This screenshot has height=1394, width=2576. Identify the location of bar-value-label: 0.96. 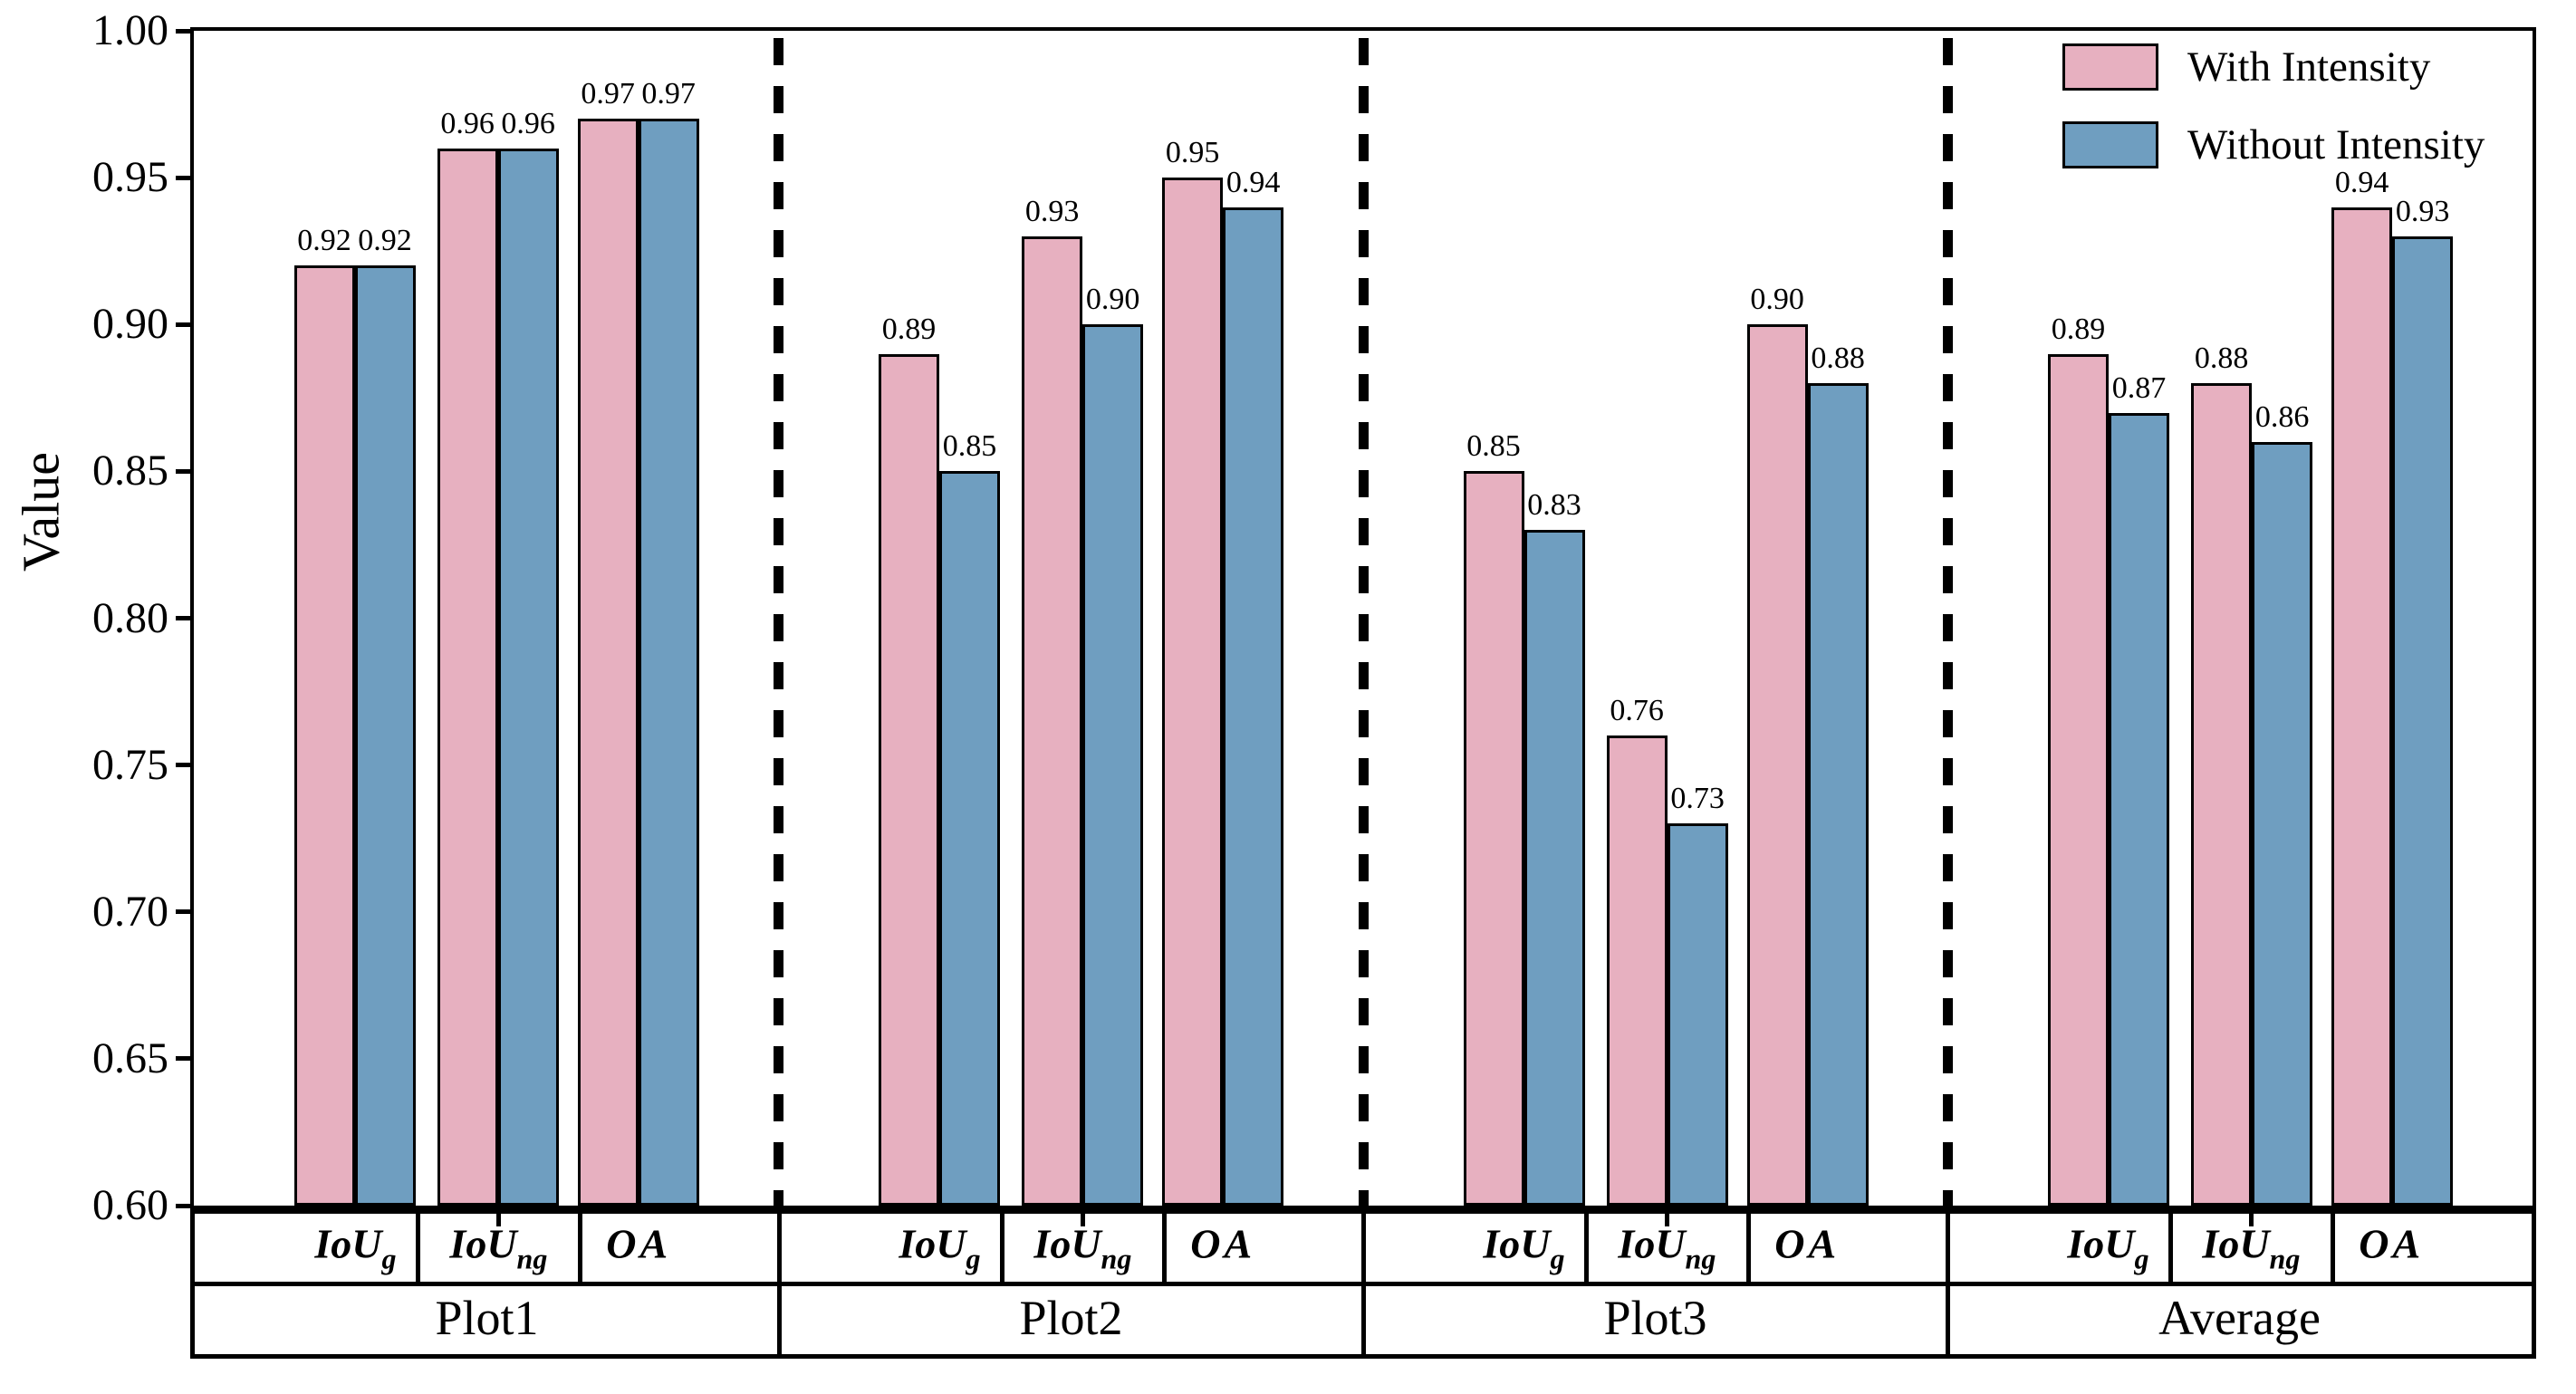
(467, 123).